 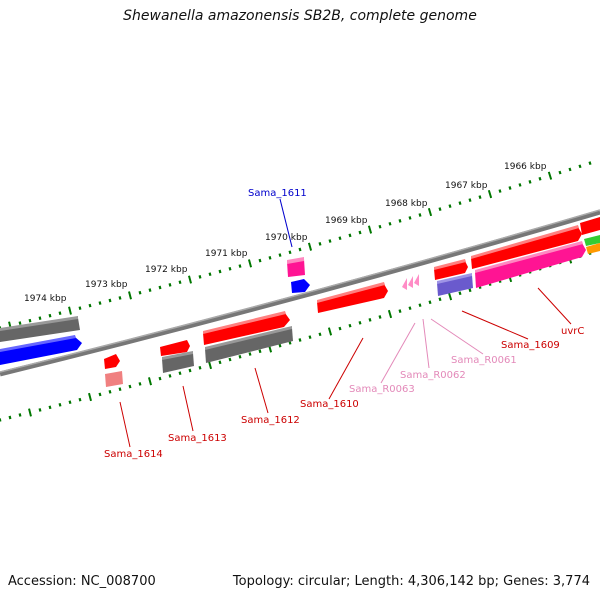 What do you see at coordinates (572, 331) in the screenshot?
I see `label-uvrc: uvrC` at bounding box center [572, 331].